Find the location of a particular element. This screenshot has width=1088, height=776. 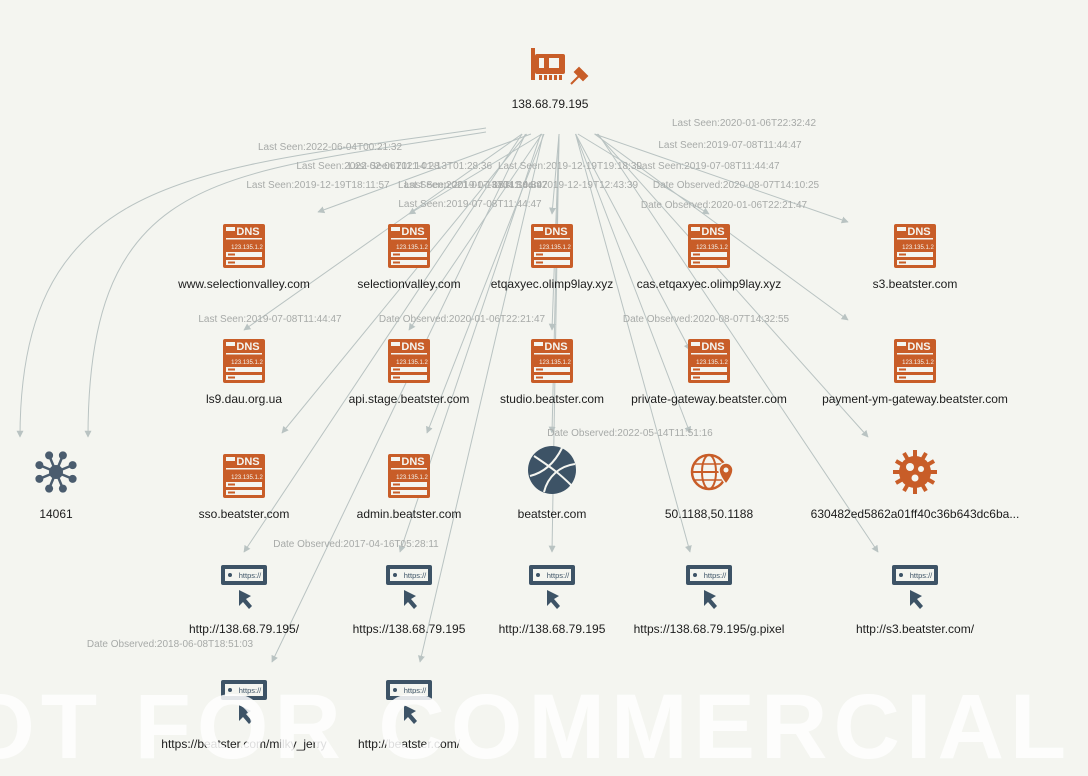

edge-n12 is located at coordinates (404, 283).